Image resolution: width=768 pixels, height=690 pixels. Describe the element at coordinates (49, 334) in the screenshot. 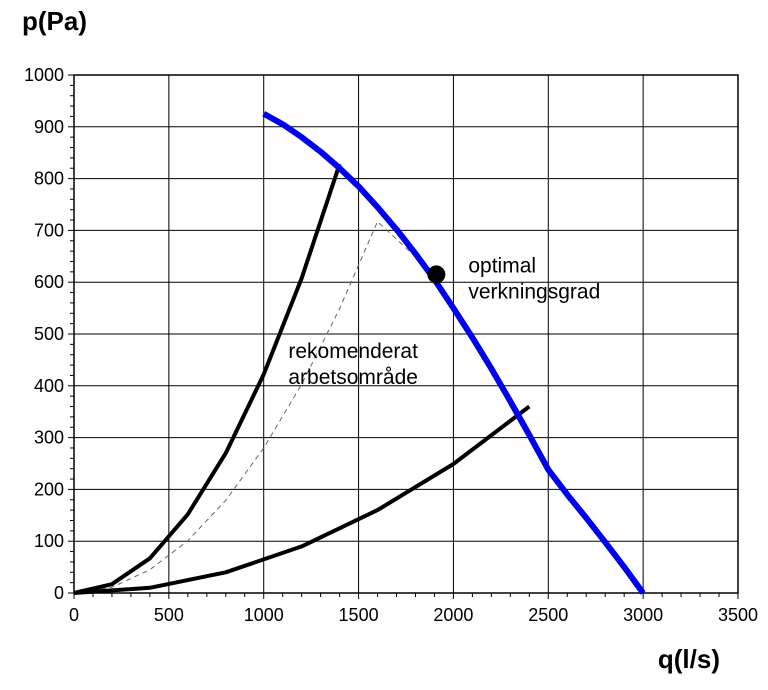

I see `y-tick-label: 500` at that location.